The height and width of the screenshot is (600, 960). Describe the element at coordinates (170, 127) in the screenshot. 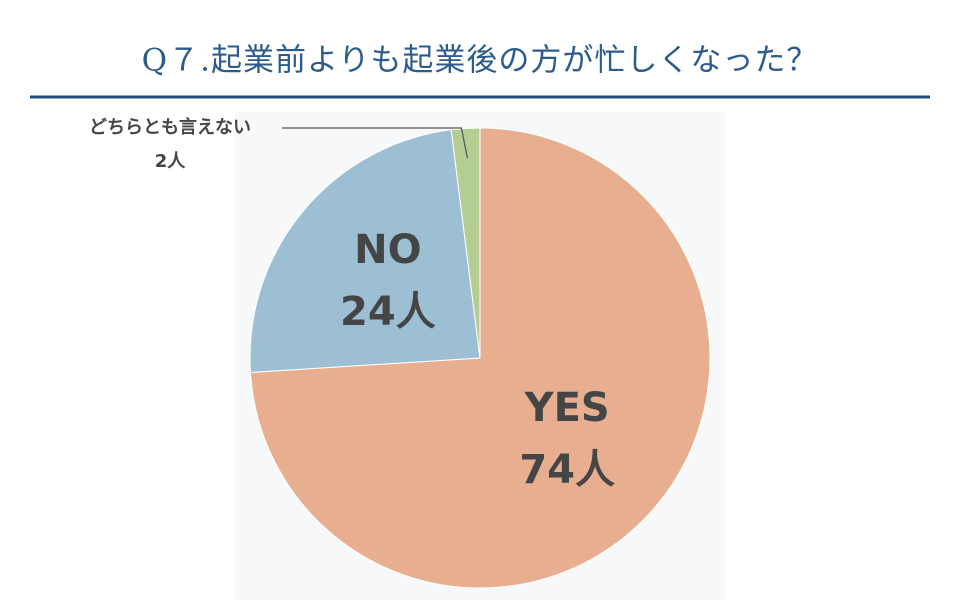

I see `slice-category-label: どちらとも言えない` at that location.